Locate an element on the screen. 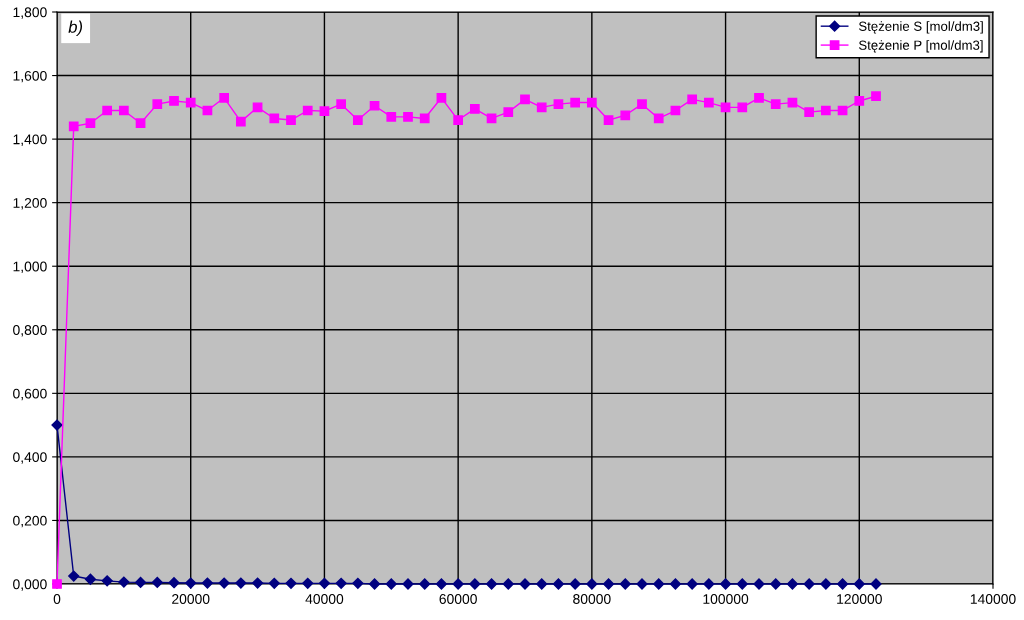  x-tick-label: 60000 is located at coordinates (458, 599).